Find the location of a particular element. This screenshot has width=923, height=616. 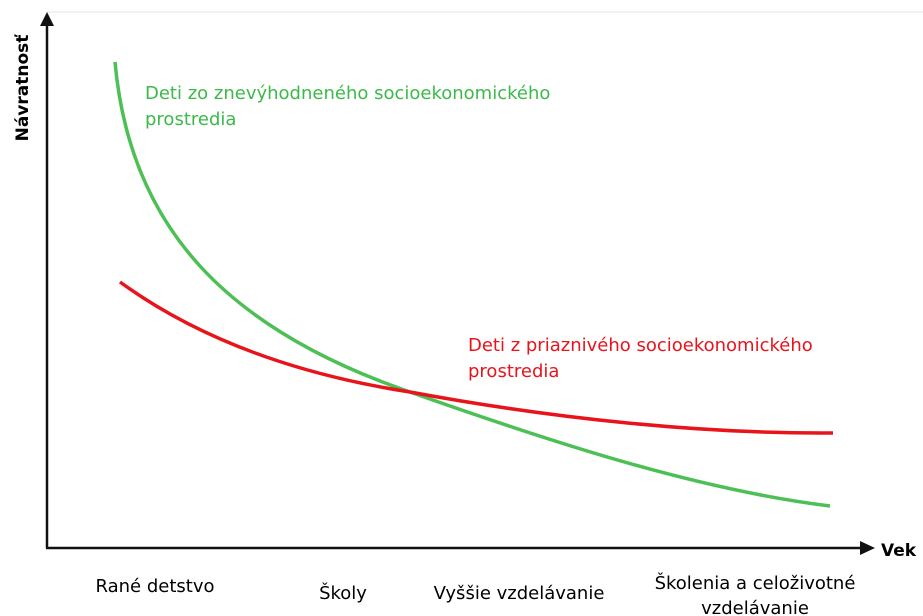

stage-label: Školy is located at coordinates (343, 593).